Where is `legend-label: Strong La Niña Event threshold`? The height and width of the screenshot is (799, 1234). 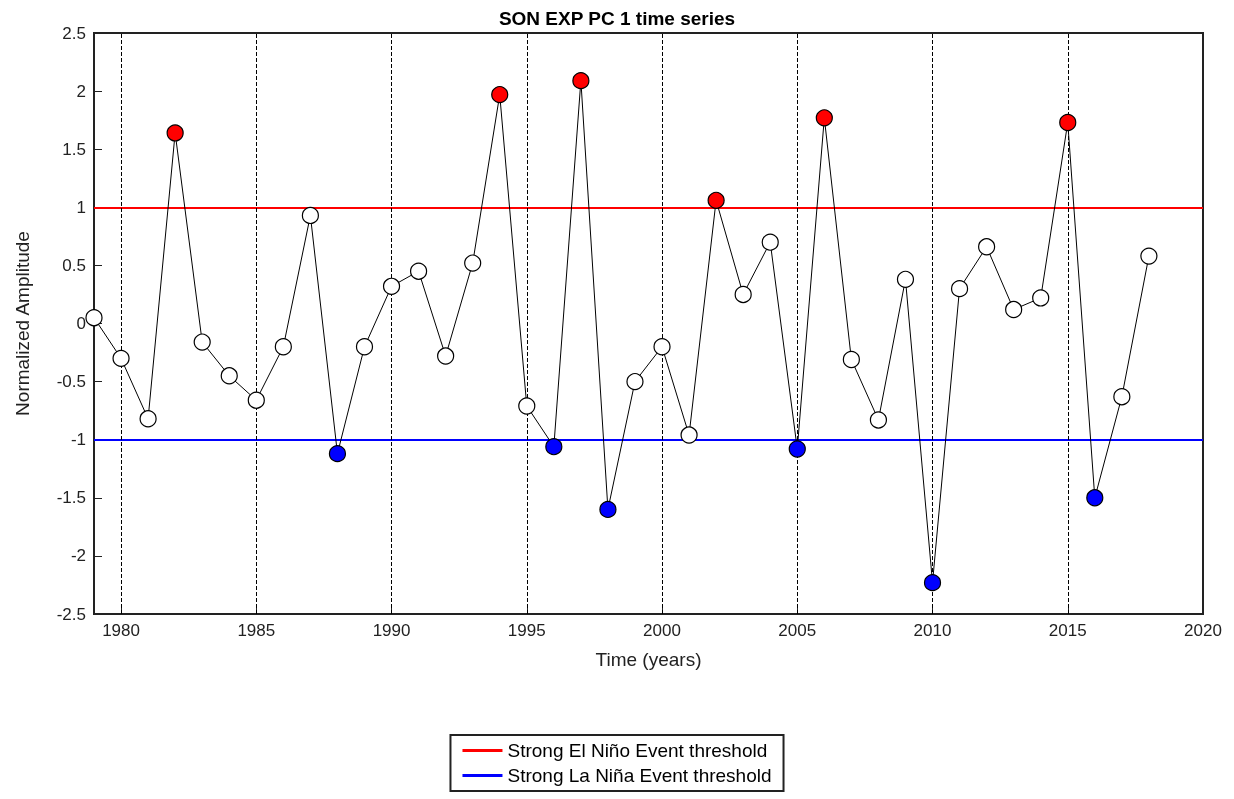 legend-label: Strong La Niña Event threshold is located at coordinates (639, 775).